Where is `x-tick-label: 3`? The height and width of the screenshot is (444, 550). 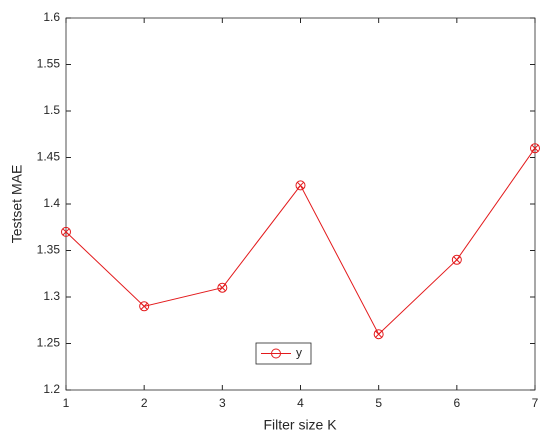
x-tick-label: 3 is located at coordinates (222, 403).